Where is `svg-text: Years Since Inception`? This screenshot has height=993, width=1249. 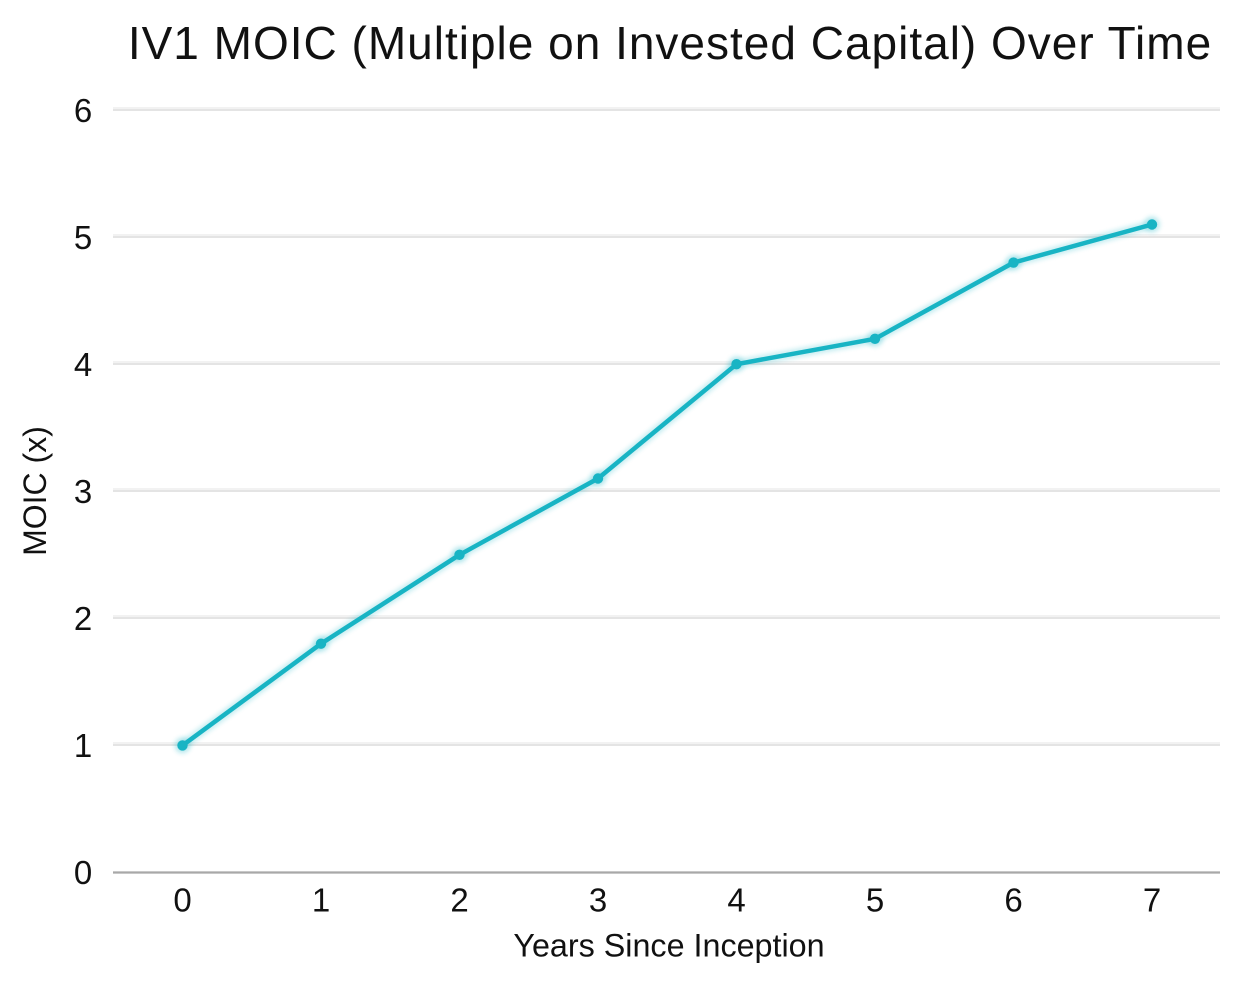
svg-text: Years Since Inception is located at coordinates (668, 946).